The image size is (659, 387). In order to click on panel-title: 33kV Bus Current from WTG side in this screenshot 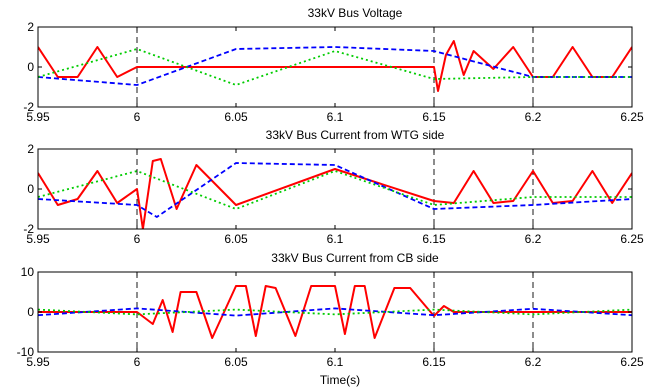, I will do `click(355, 135)`.